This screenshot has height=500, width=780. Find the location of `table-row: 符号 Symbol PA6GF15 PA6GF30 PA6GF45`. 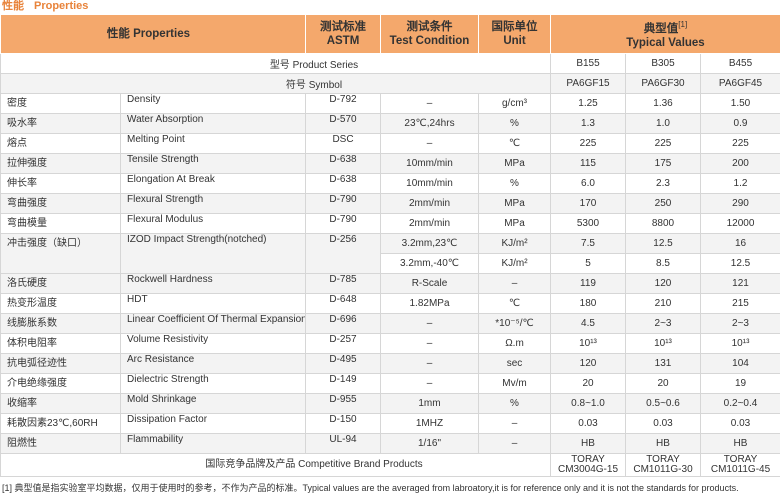

table-row: 符号 Symbol PA6GF15 PA6GF30 PA6GF45 is located at coordinates (390, 83).